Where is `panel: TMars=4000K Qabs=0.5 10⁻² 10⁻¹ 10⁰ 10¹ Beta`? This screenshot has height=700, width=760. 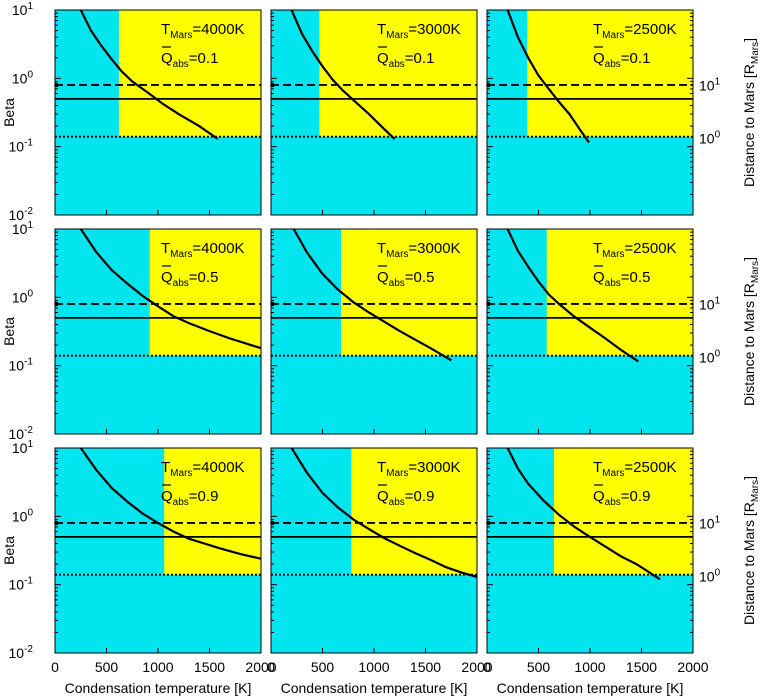
panel: TMars=4000K Qabs=0.5 10⁻² 10⁻¹ 10⁰ 10¹ Beta is located at coordinates (131, 331).